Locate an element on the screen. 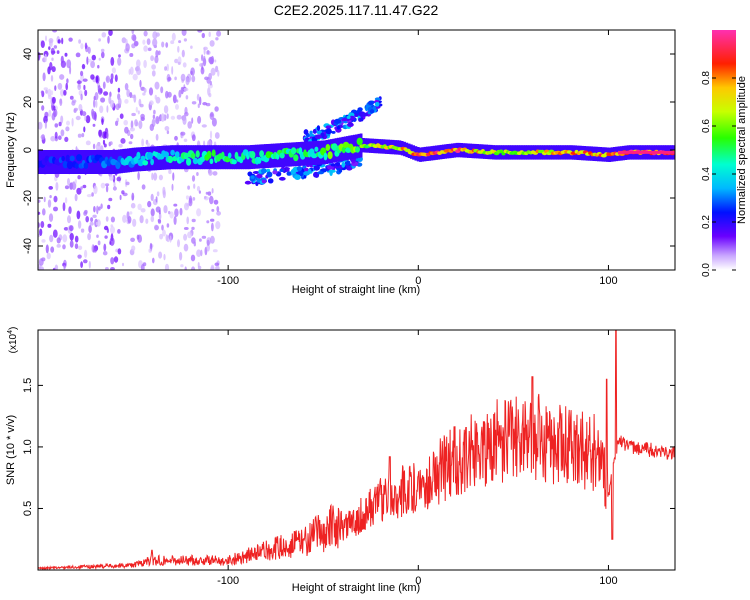 The height and width of the screenshot is (600, 750). snr-x-axis-label: Height of straight line (km) is located at coordinates (356, 588).